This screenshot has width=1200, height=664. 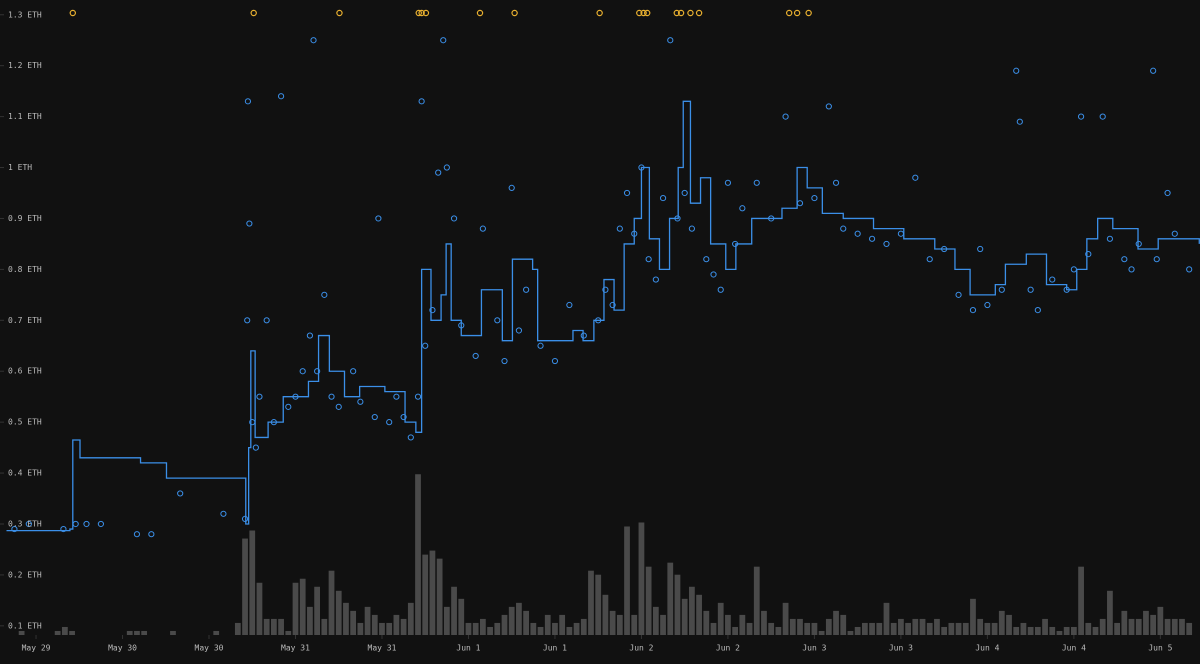 I want to click on y-tick-label: 1 ETH, so click(x=20, y=167).